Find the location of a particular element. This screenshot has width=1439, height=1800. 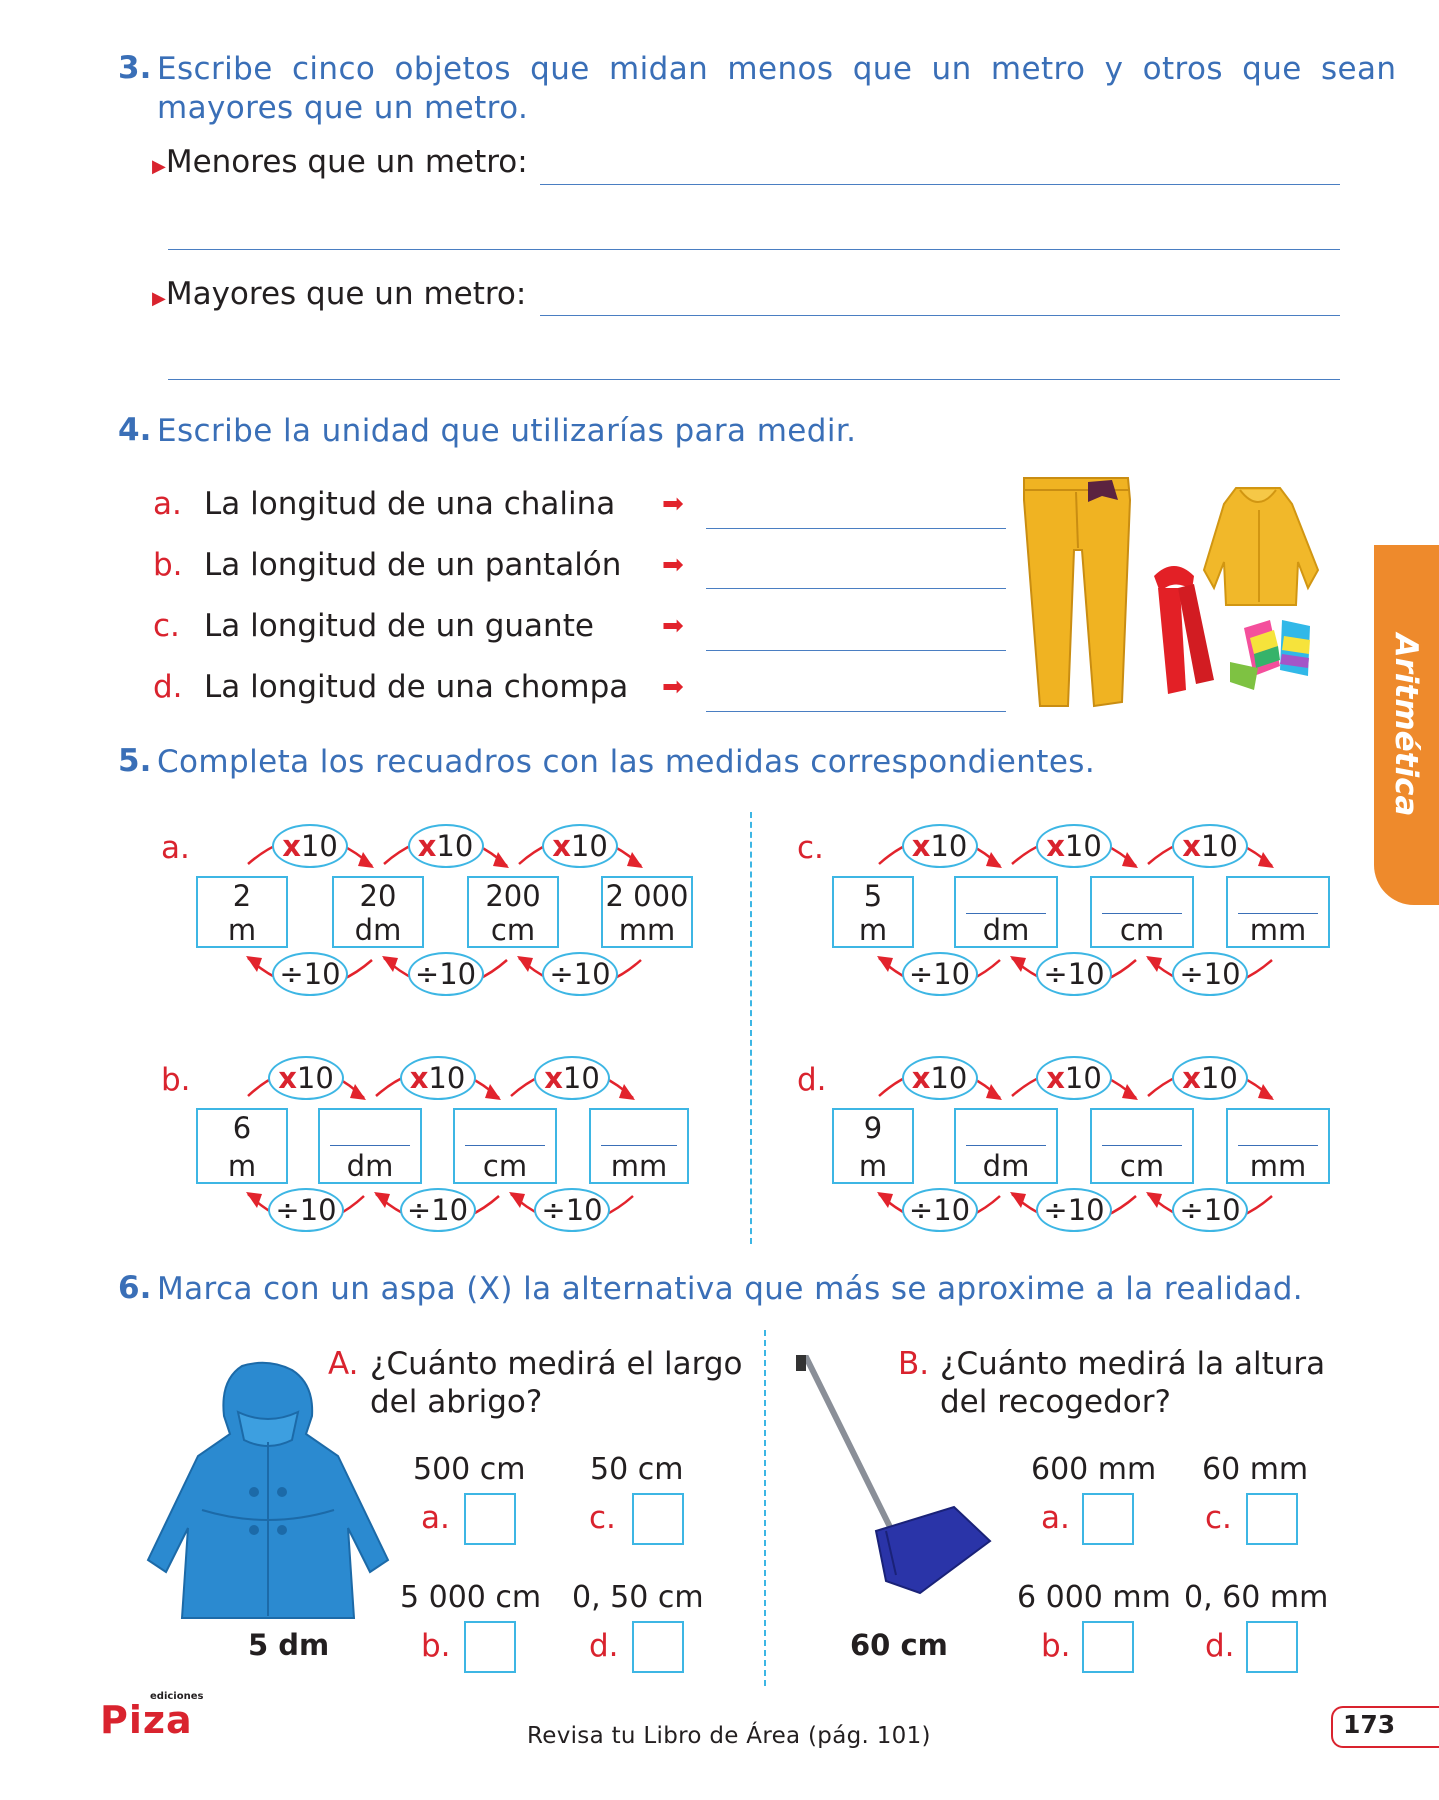

q5-measure-box: 200 cm is located at coordinates (513, 912).